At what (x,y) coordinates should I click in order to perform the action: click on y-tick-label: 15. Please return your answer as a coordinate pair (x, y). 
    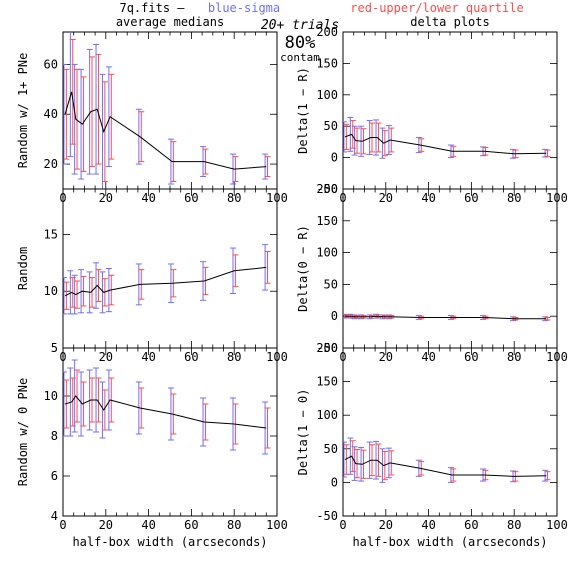
    Looking at the image, I should click on (51, 234).